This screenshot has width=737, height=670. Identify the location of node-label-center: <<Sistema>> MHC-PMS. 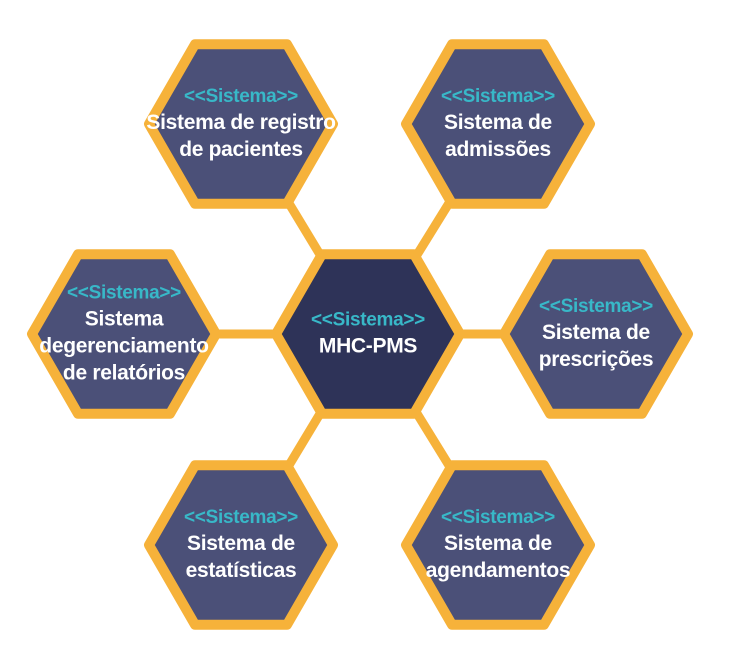
(368, 334).